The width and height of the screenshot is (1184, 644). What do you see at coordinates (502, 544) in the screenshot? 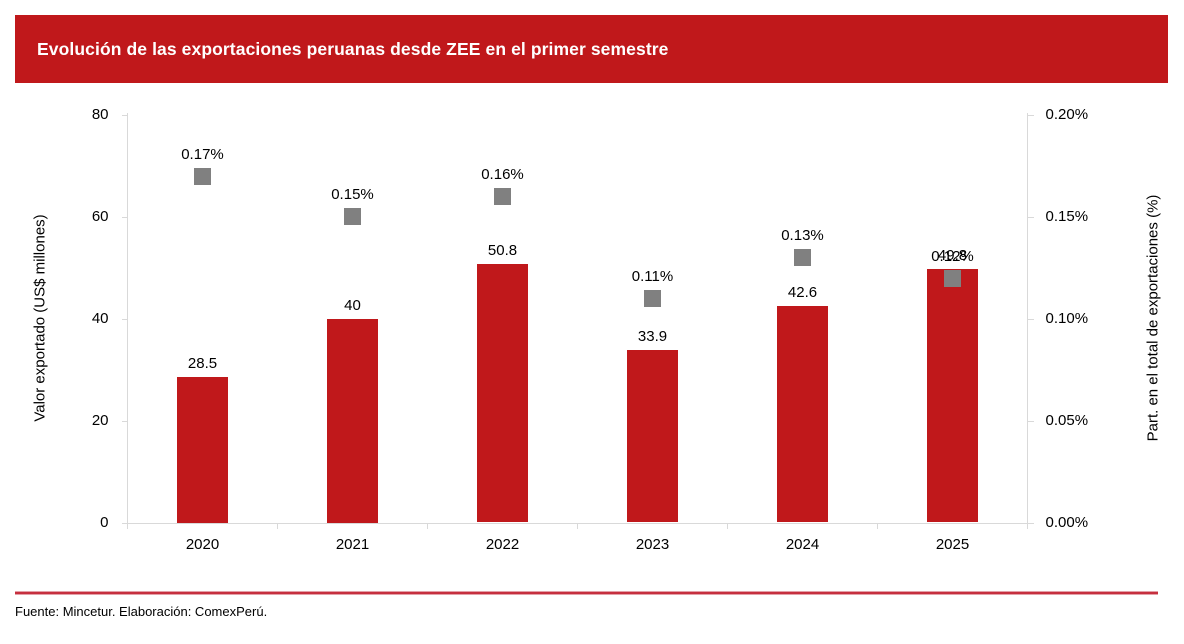
I see `x-axis-category-label: 2022` at bounding box center [502, 544].